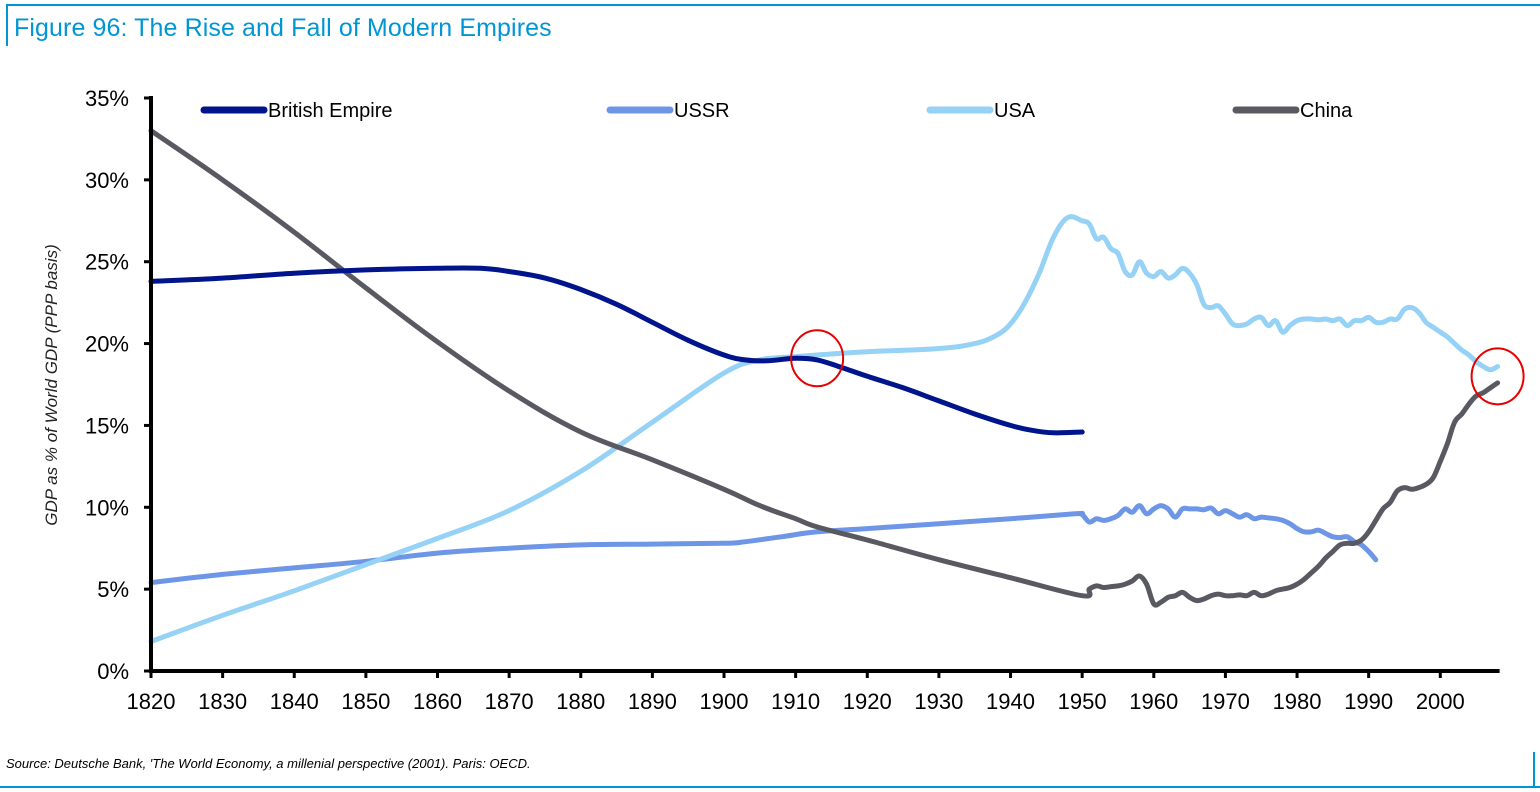 The image size is (1540, 792). I want to click on legend-item-china: China, so click(1292, 111).